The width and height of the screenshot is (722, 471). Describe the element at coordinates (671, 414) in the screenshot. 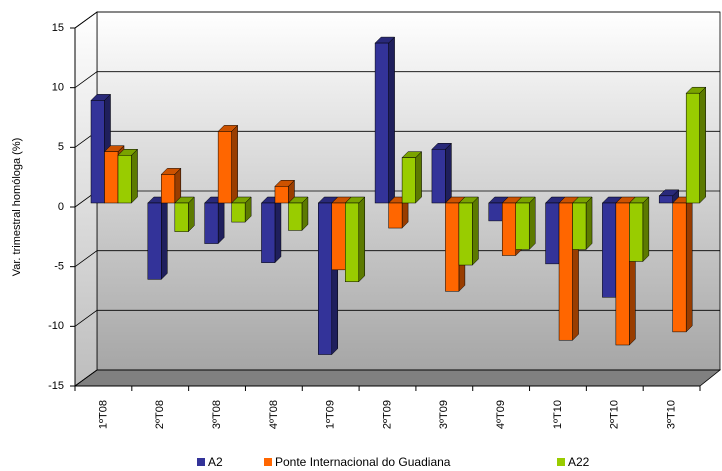

I see `x-tick-label: 3ºT10` at that location.